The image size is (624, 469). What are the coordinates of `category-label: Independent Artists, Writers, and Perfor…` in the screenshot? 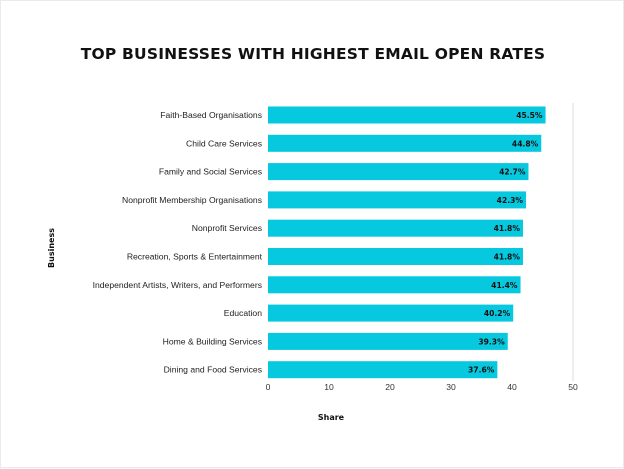 It's located at (177, 285).